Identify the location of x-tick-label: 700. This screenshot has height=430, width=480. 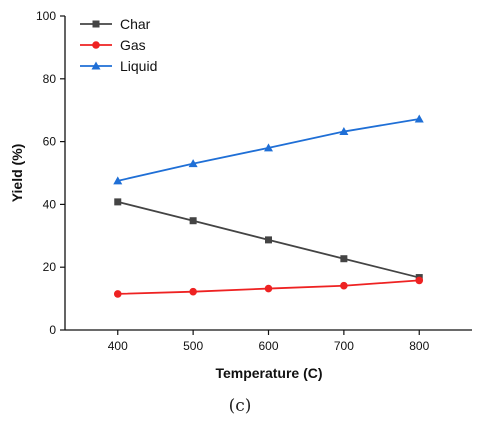
(344, 346).